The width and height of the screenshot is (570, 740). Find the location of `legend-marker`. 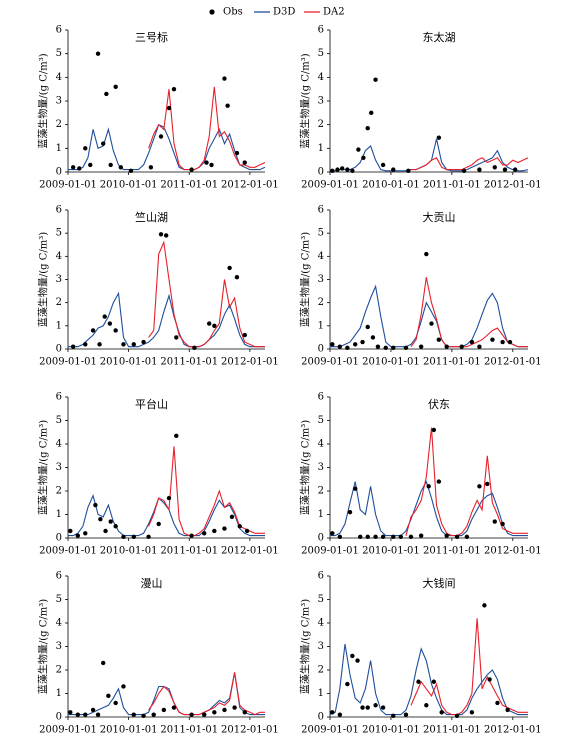

legend-marker is located at coordinates (212, 12).